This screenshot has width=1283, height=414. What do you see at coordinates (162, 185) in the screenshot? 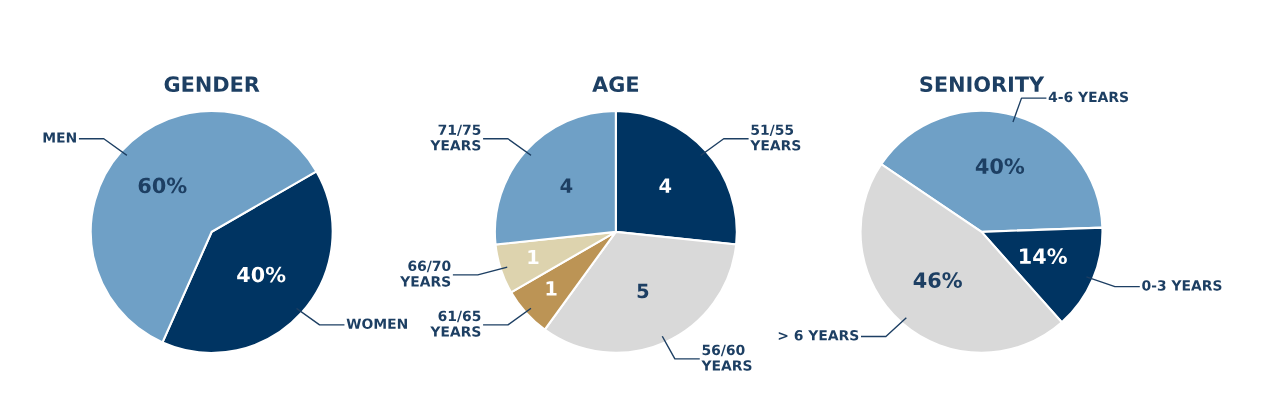
I see `data-label: 60%` at bounding box center [162, 185].